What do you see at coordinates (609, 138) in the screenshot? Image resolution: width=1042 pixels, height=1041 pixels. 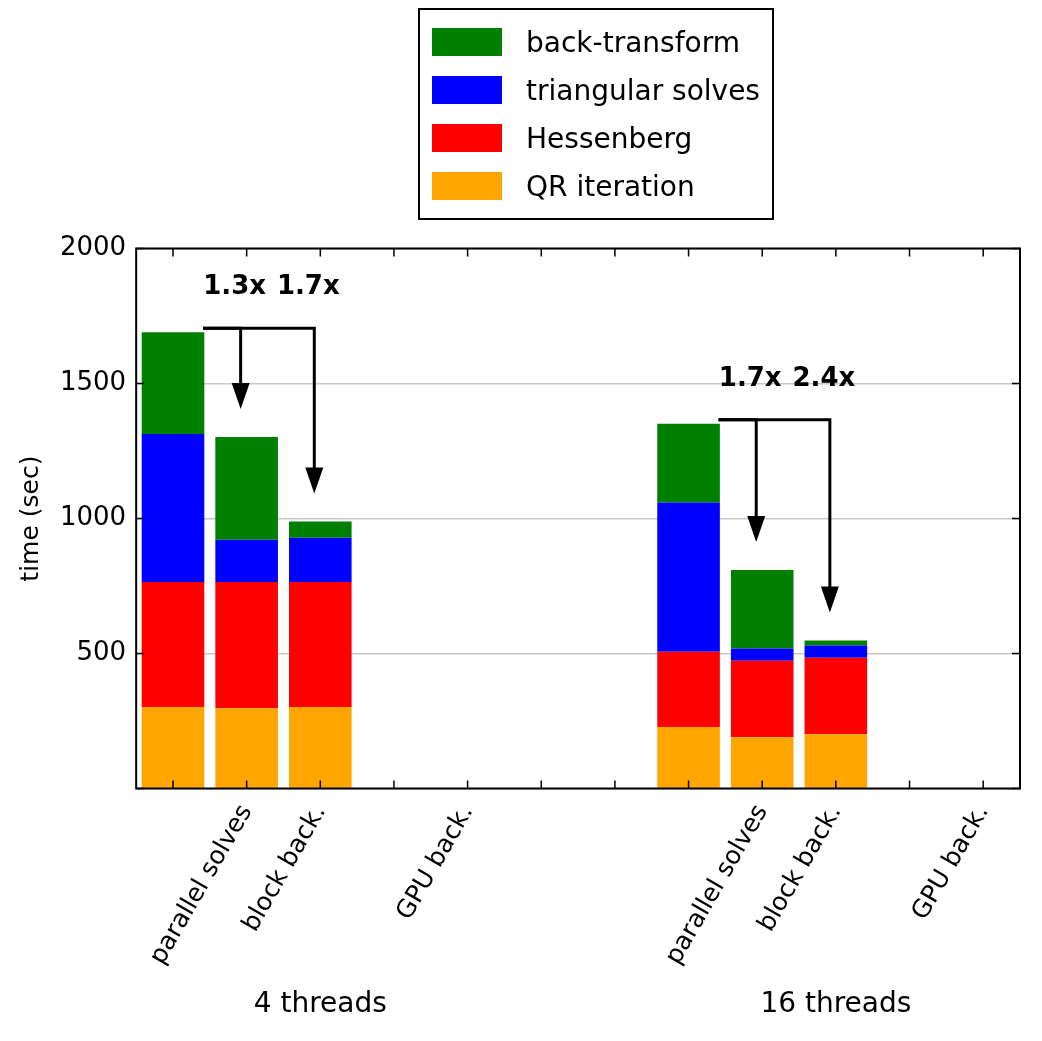 I see `legend-label: Hessenberg` at bounding box center [609, 138].